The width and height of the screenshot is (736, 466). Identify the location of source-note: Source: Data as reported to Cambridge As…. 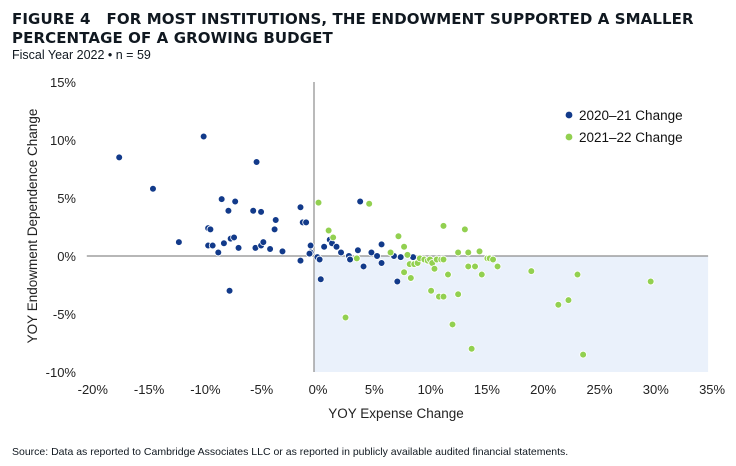
(290, 452).